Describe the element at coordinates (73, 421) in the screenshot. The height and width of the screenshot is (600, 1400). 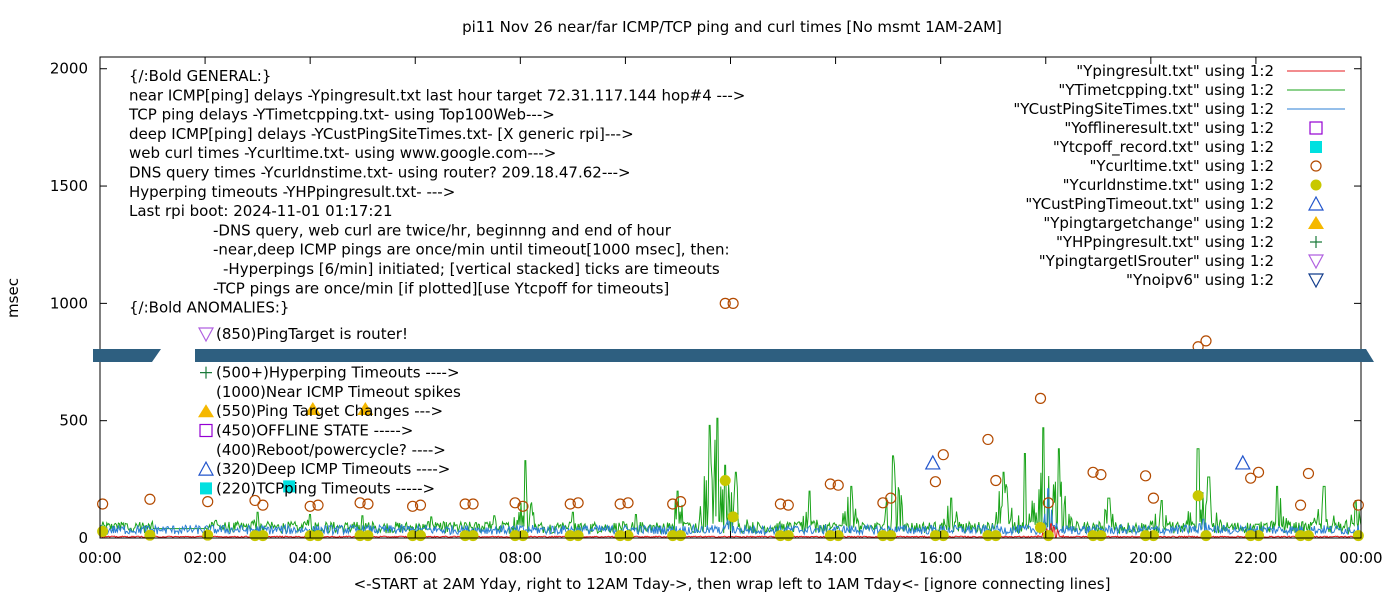
I see `y-tick-label: 500` at that location.